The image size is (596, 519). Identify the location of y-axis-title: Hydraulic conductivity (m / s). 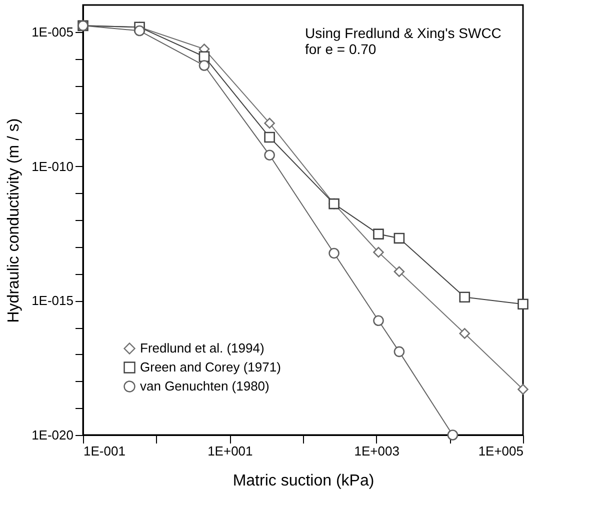
(14, 220).